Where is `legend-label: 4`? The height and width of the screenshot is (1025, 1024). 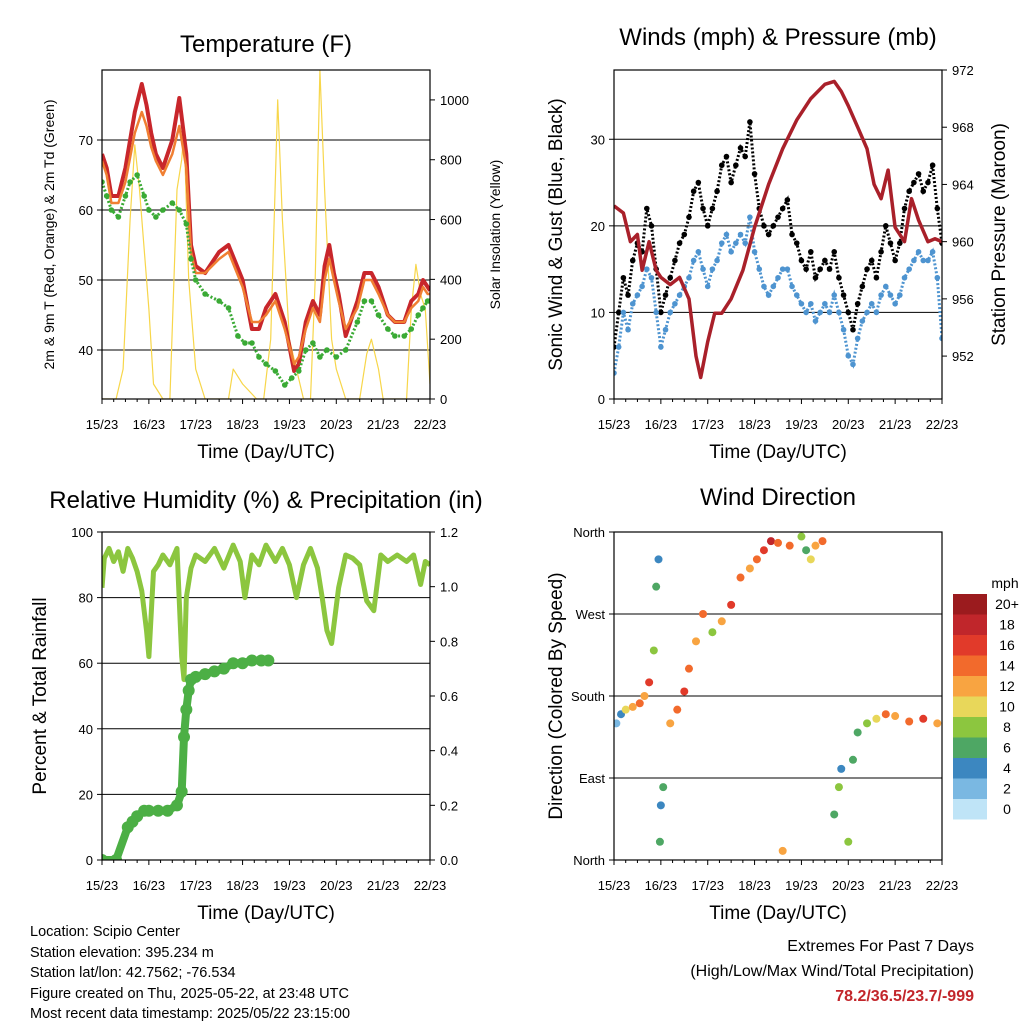 legend-label: 4 is located at coordinates (1007, 768).